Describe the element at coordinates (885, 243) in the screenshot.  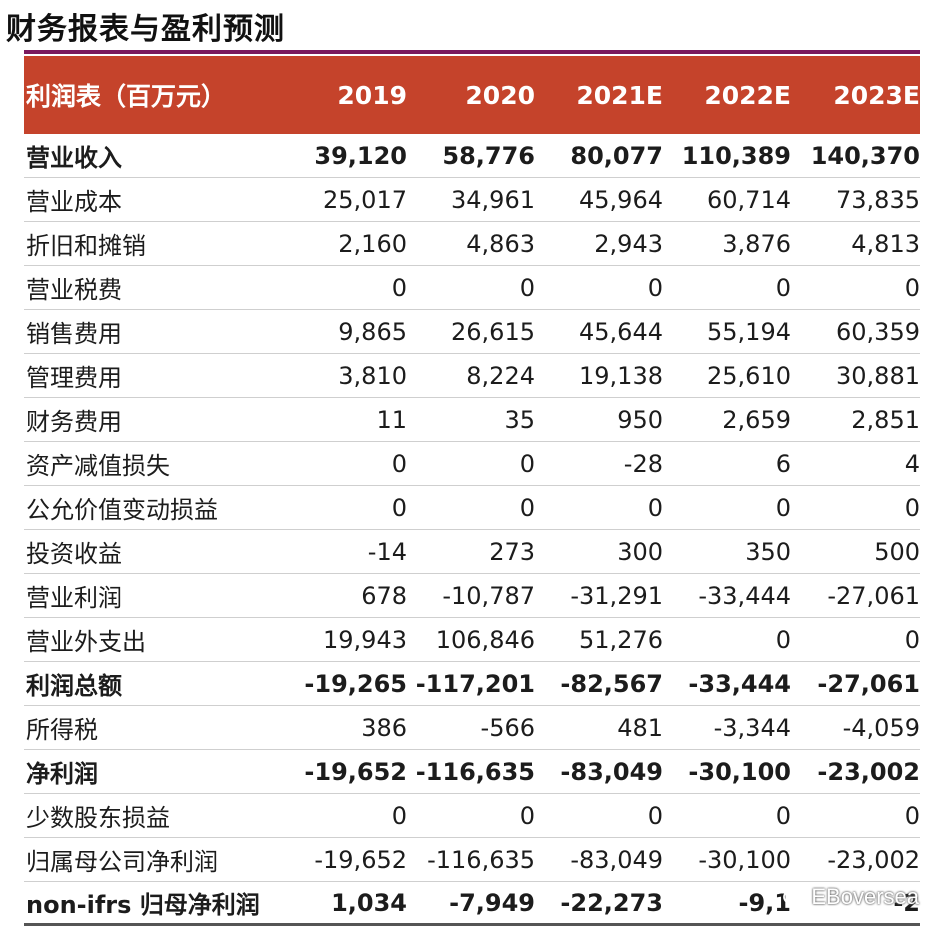
I see `row-value: 4,813` at that location.